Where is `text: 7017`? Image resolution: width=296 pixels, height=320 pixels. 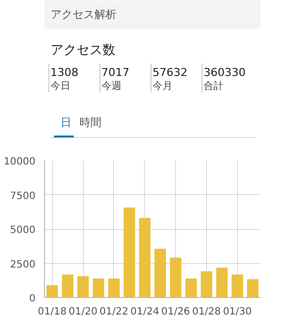 text: 7017 is located at coordinates (115, 72).